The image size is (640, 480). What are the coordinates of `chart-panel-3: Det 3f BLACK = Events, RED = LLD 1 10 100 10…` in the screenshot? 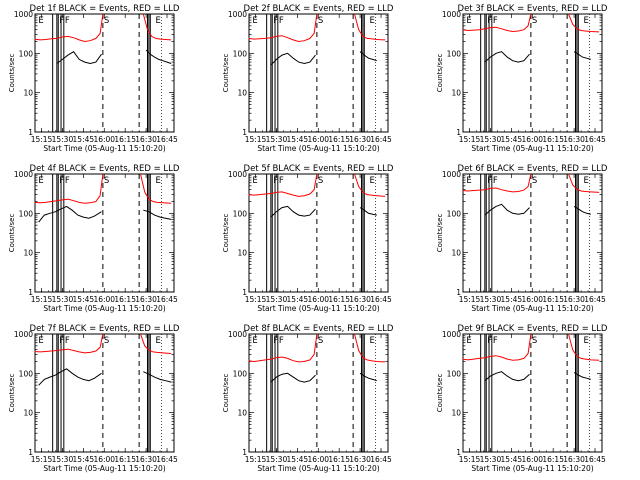 It's located at (522, 78).